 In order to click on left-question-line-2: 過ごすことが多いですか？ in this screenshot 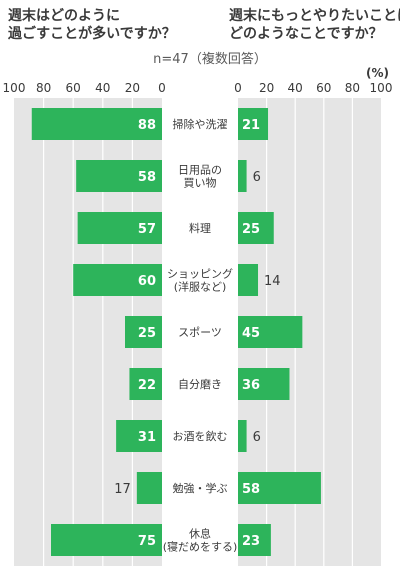, I will do `click(92, 34)`.